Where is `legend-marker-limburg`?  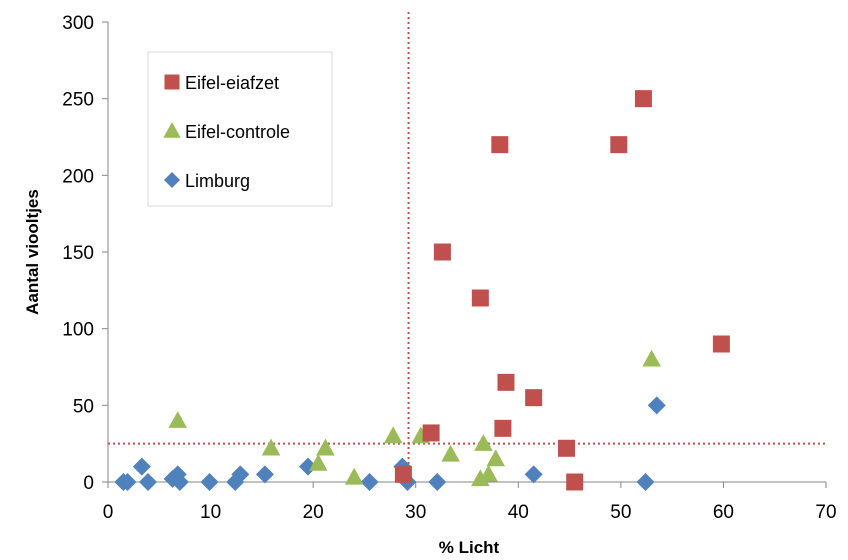 legend-marker-limburg is located at coordinates (172, 180).